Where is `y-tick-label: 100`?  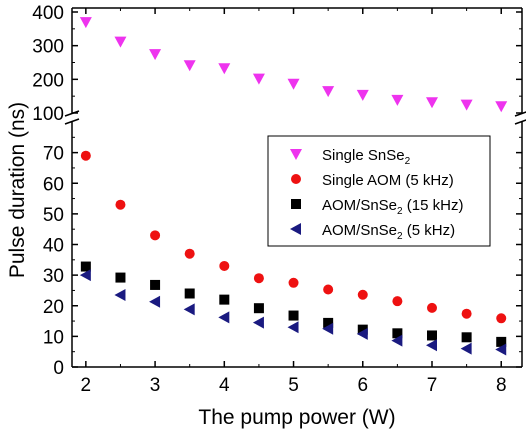 y-tick-label: 100 is located at coordinates (48, 114).